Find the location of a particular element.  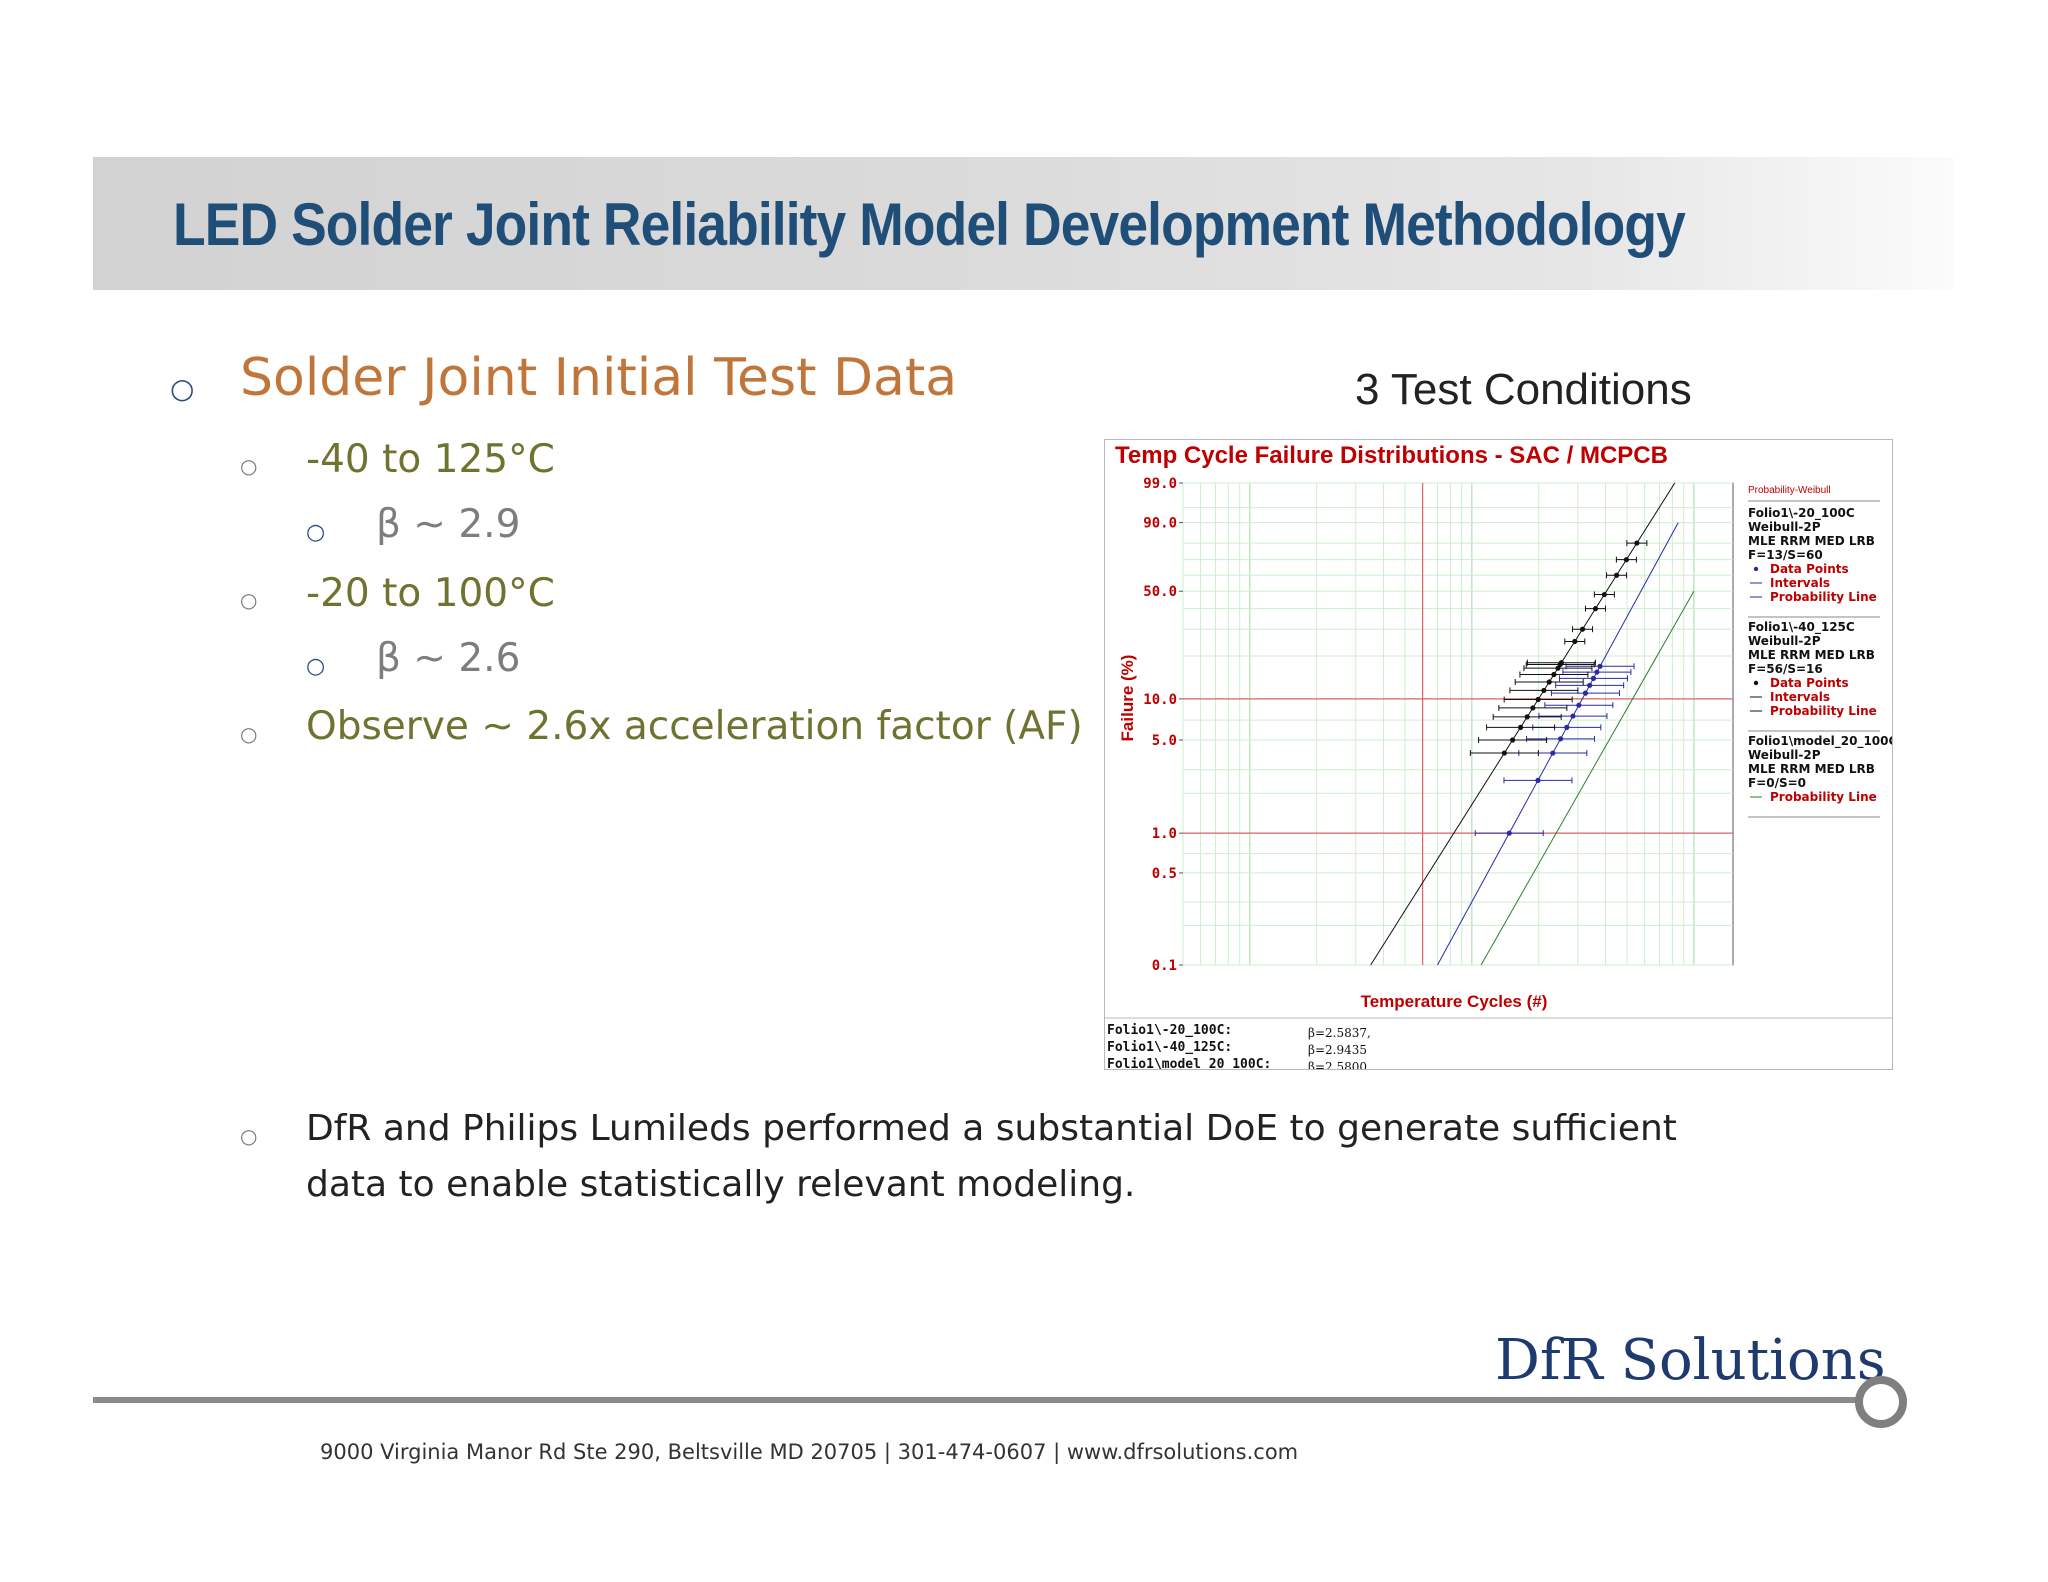

plot-area is located at coordinates (1458, 724).